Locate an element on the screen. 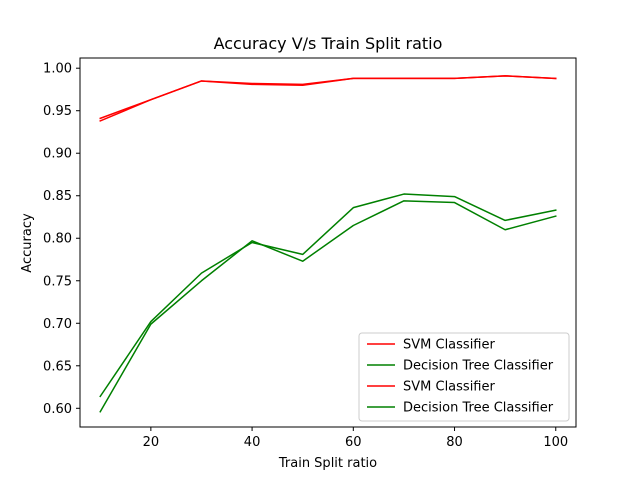 This screenshot has width=640, height=480. y-tick-label: 0.70 is located at coordinates (57, 324).